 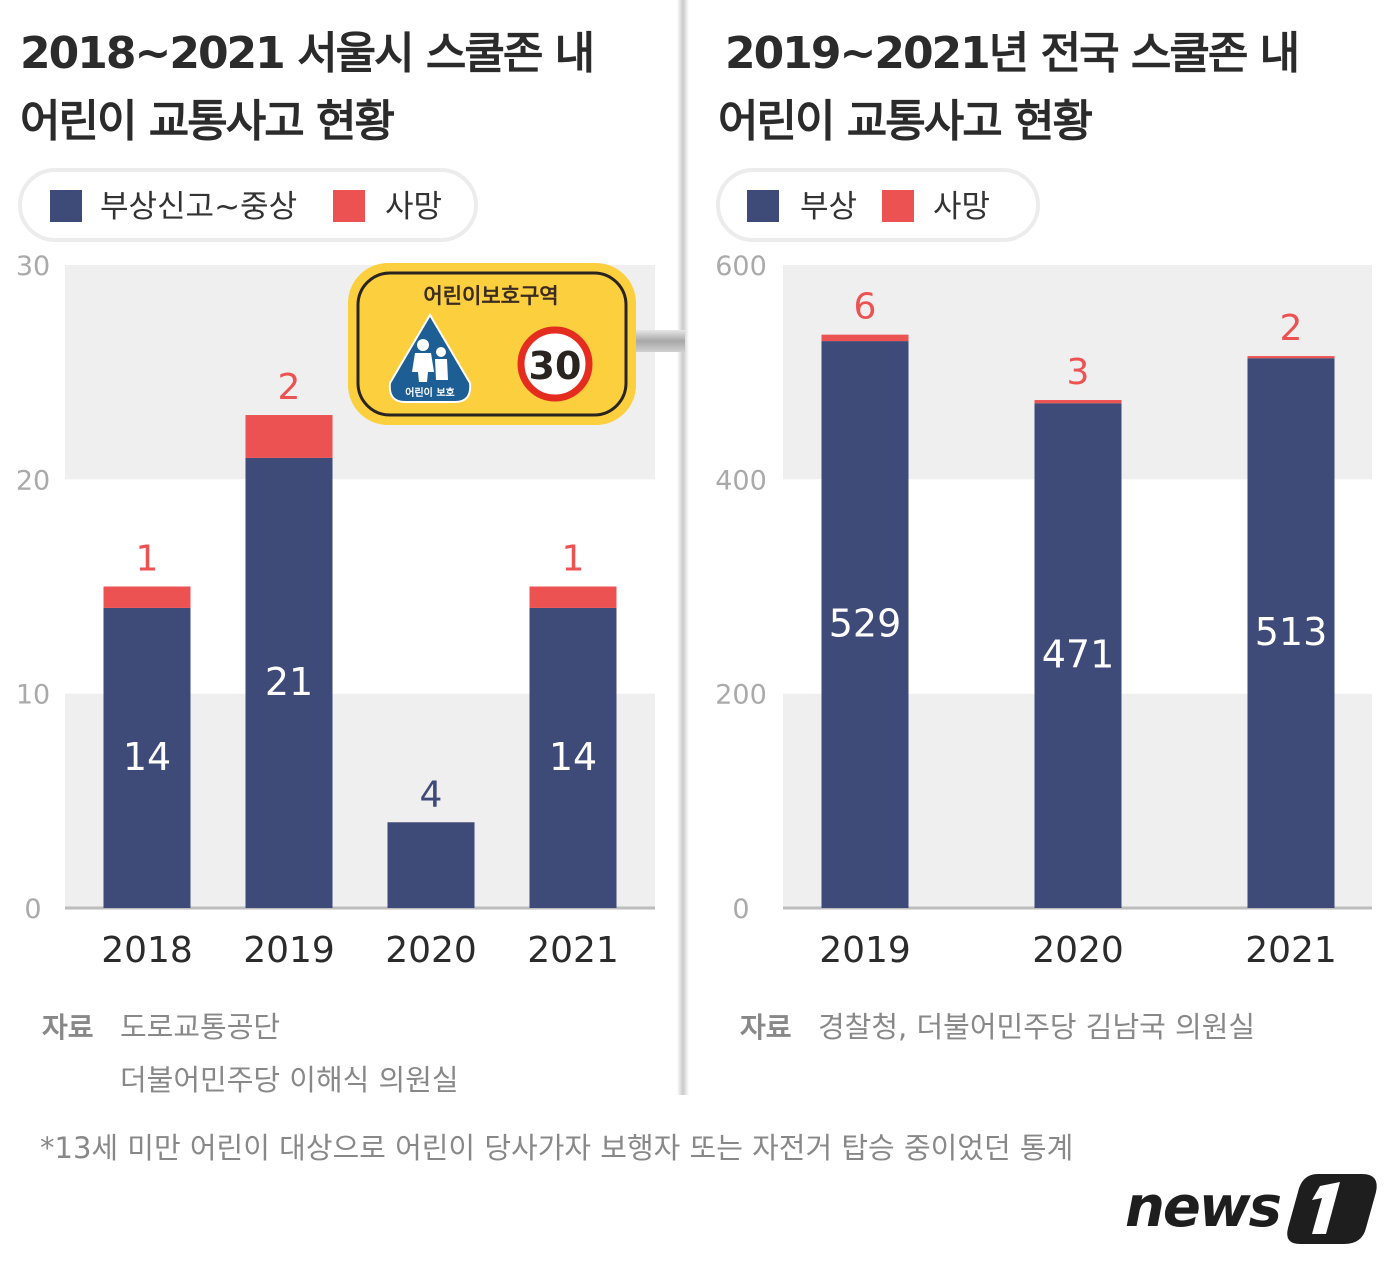 I want to click on data-label-injury-2021: 14, so click(x=573, y=757).